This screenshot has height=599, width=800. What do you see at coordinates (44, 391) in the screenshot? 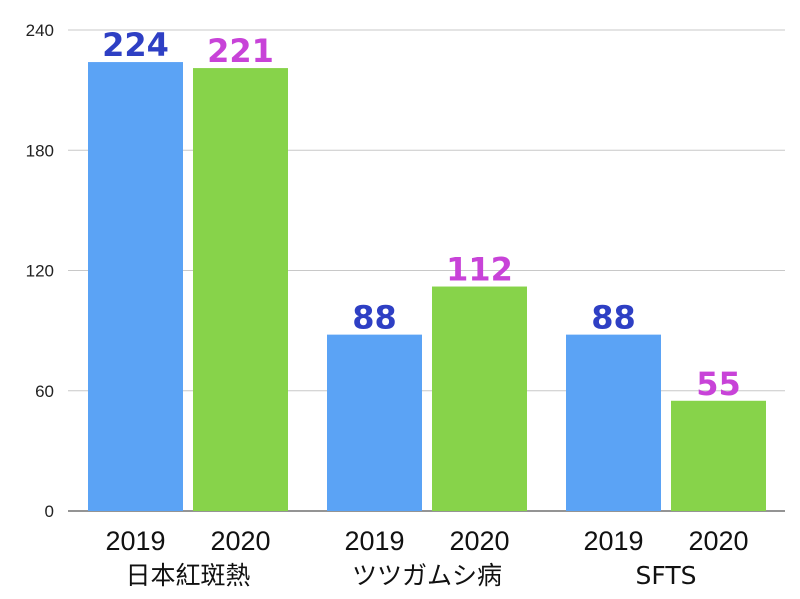
I see `y-tick-label-60: 60` at bounding box center [44, 391].